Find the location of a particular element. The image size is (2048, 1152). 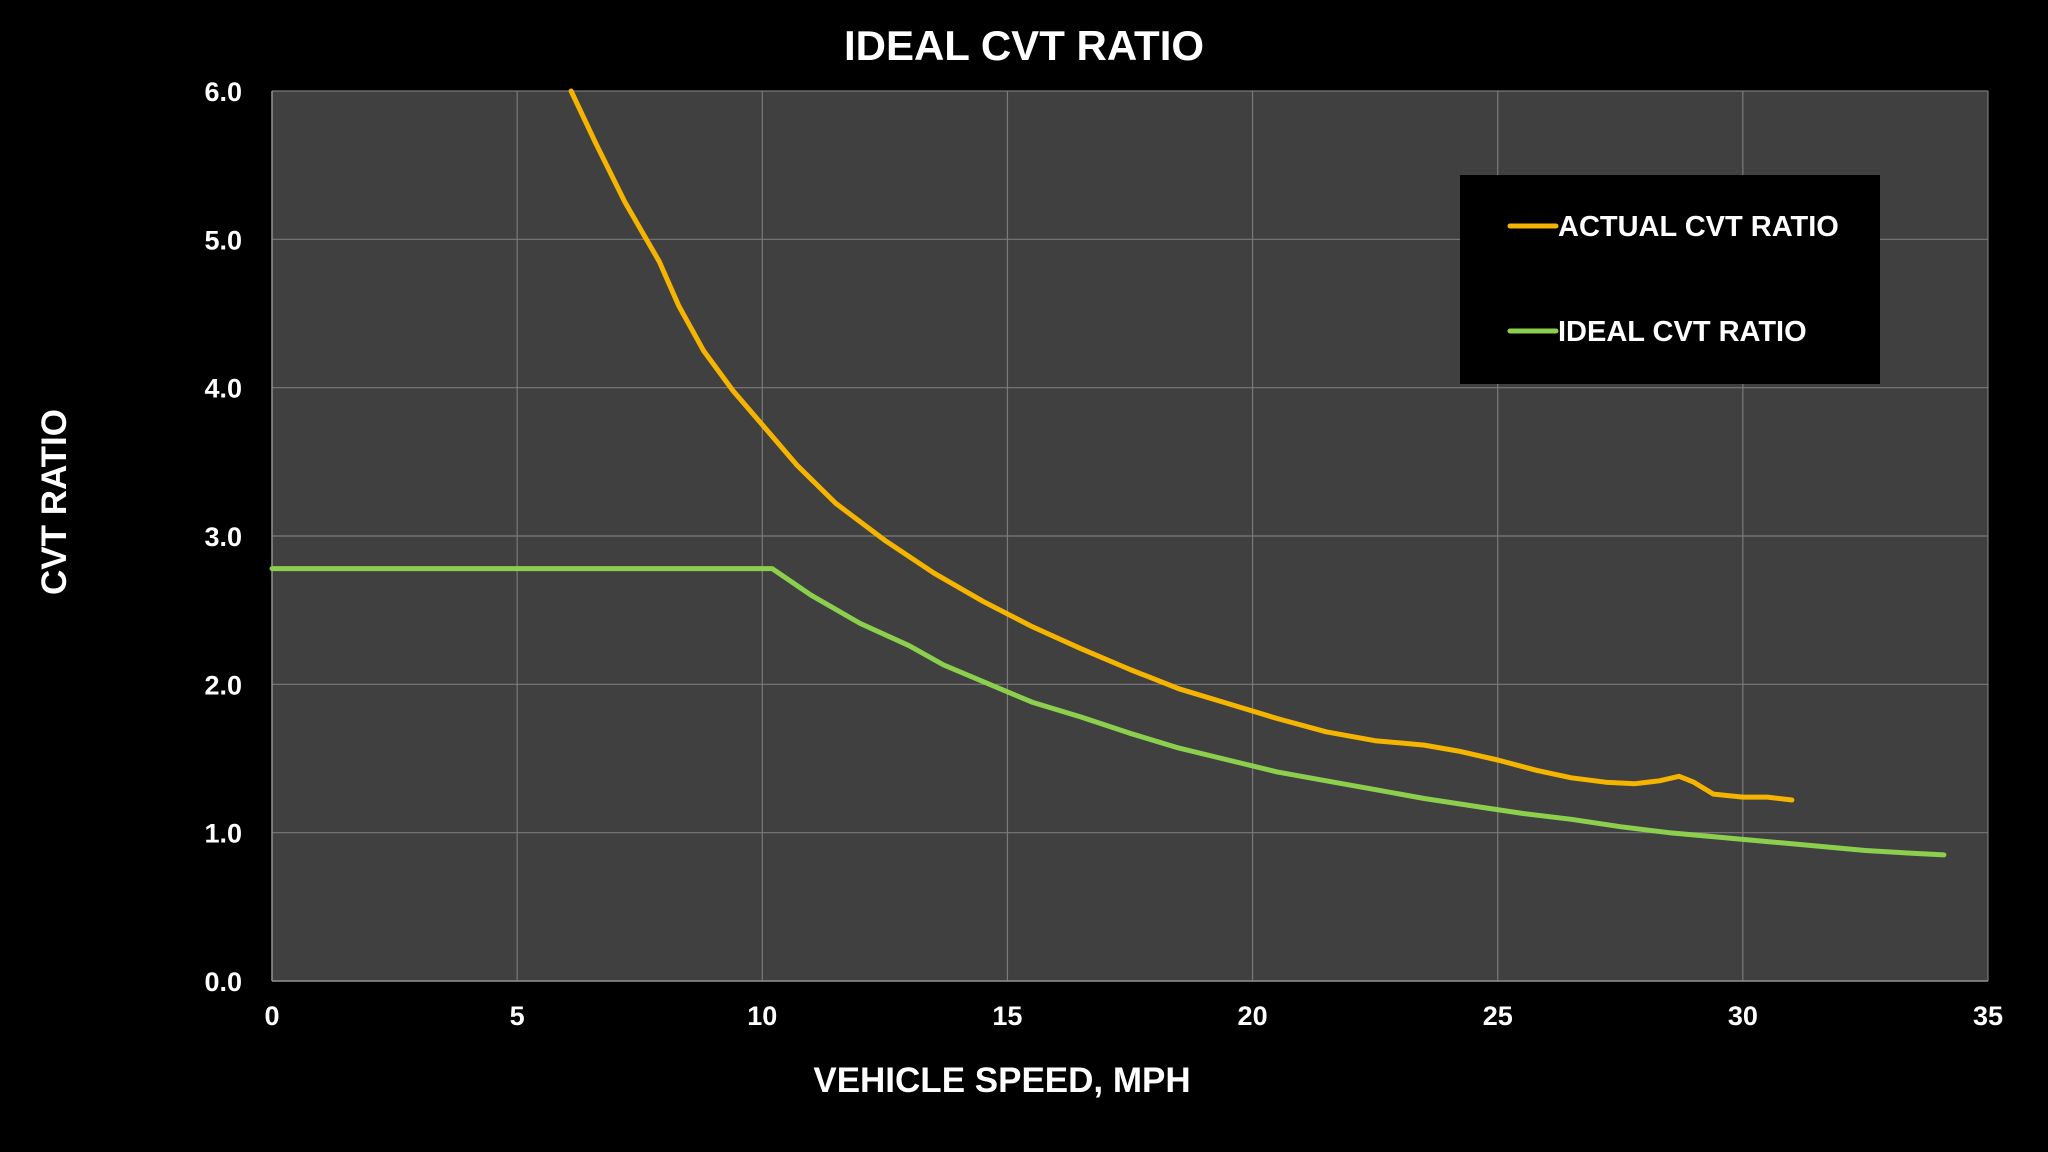

legend-label-actual: ACTUAL CVT RATIO is located at coordinates (1698, 227).